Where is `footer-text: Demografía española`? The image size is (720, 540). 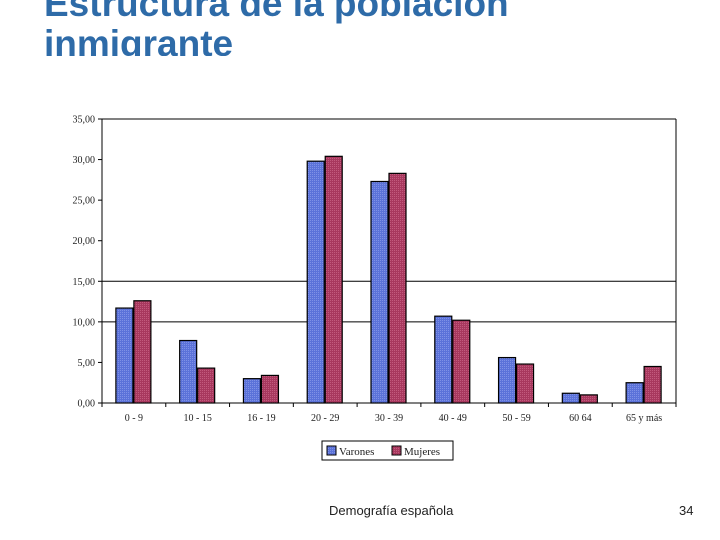
footer-text: Demografía española is located at coordinates (391, 510).